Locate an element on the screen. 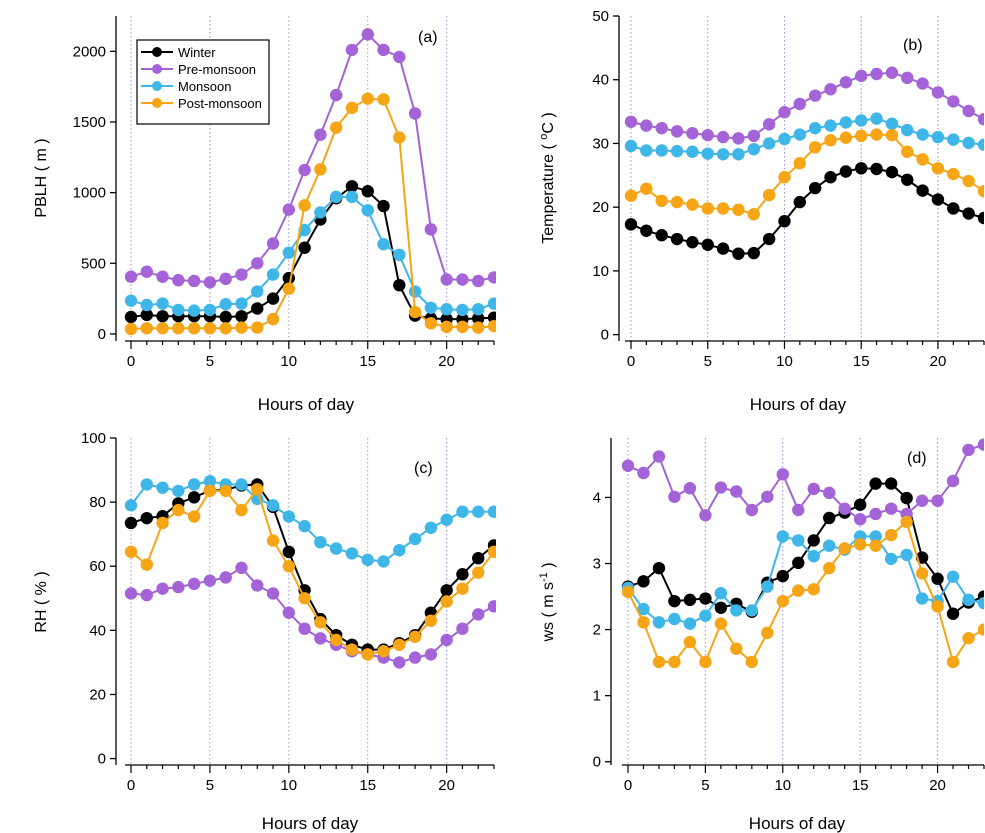  x-tick-label: 15 is located at coordinates (367, 785).